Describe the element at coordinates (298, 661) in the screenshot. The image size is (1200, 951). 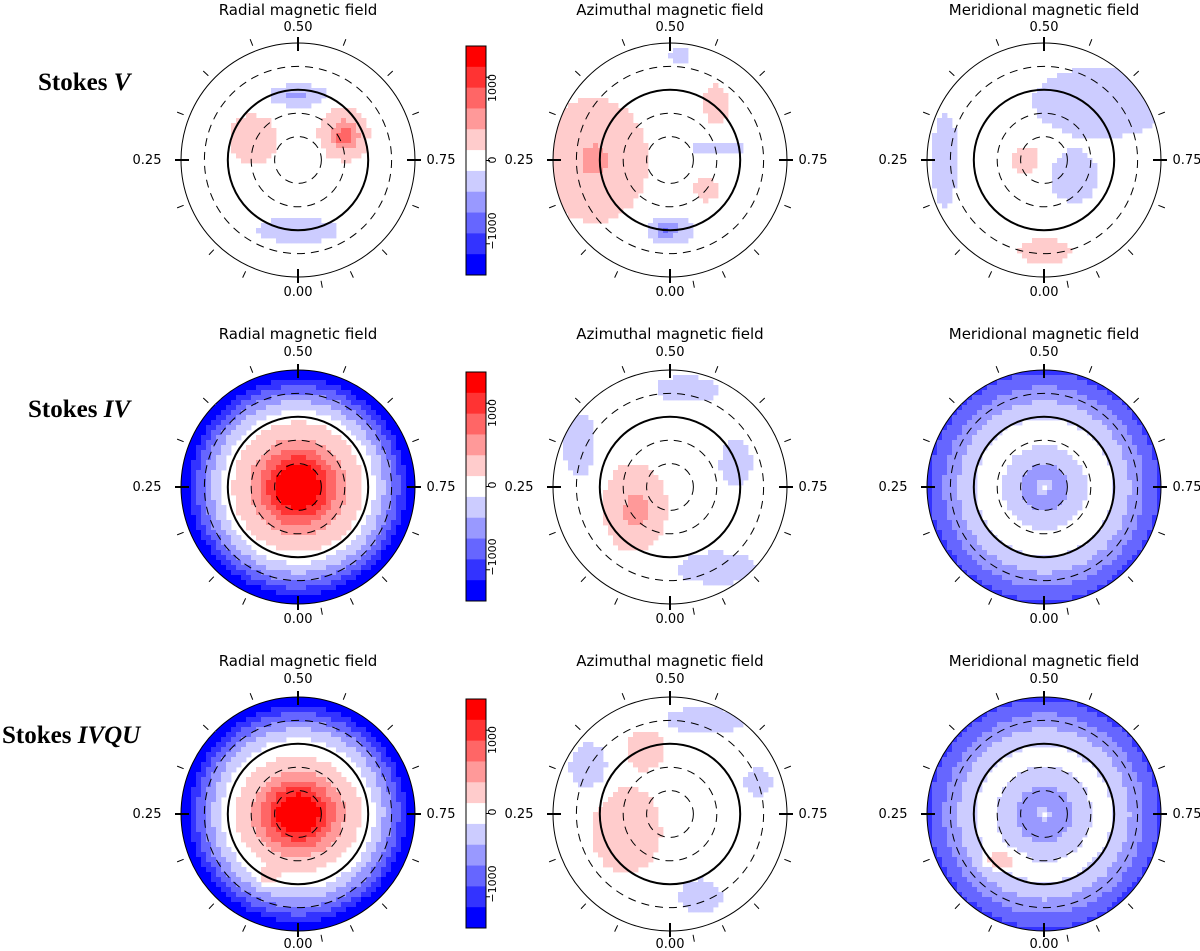
I see `title-radial-row3: Radial magnetic field` at that location.